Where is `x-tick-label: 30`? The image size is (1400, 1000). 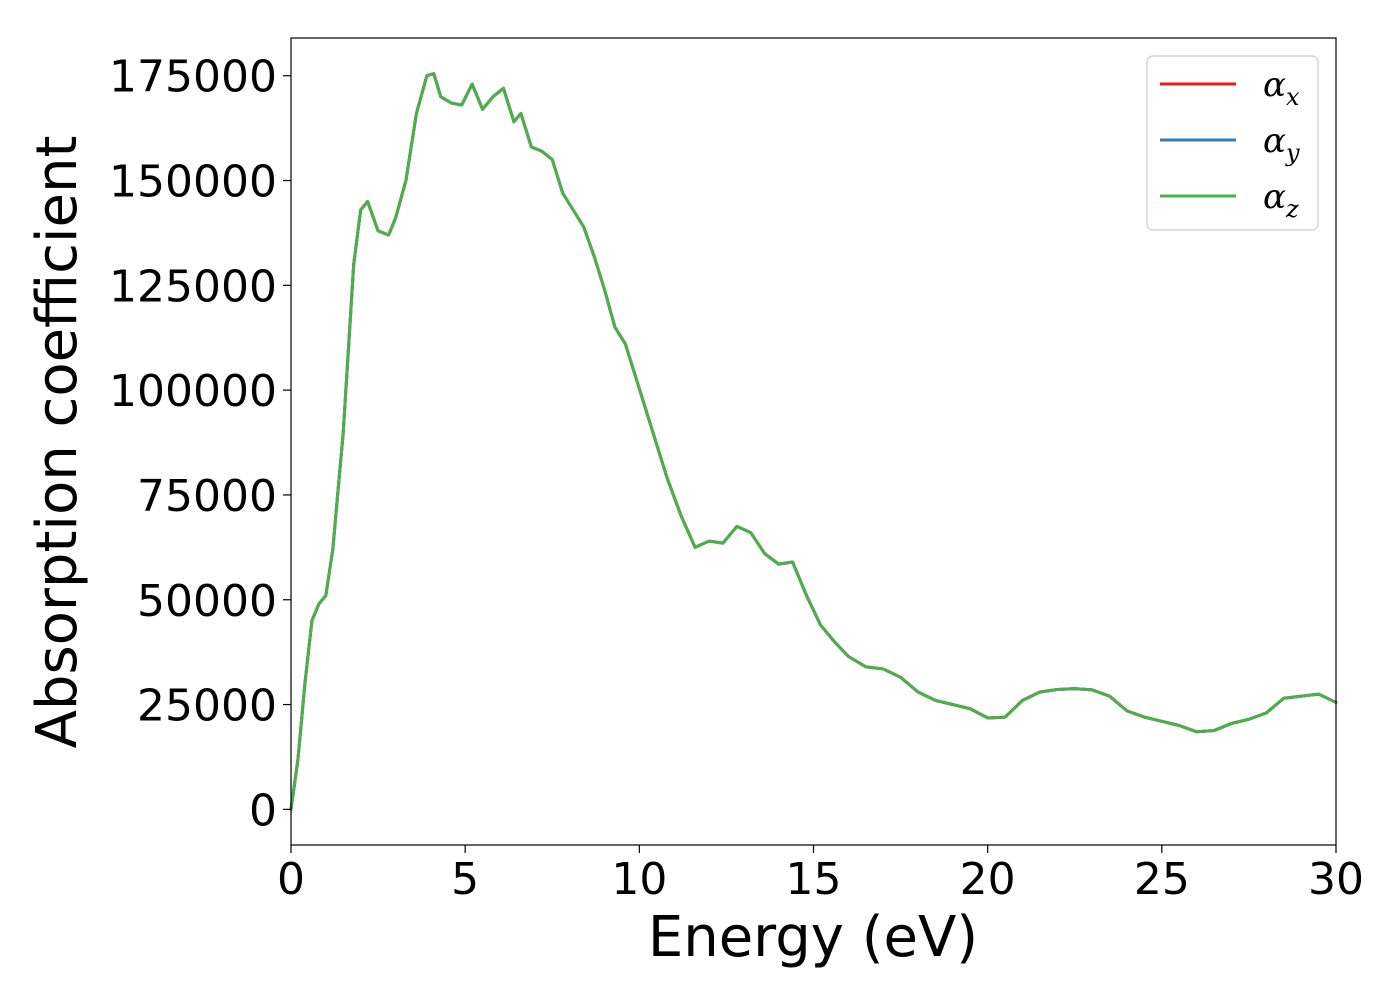
x-tick-label: 30 is located at coordinates (1336, 879).